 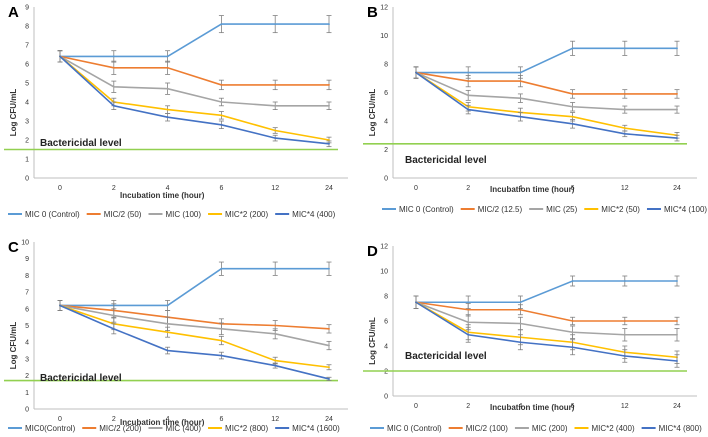 What do you see at coordinates (685, 209) in the screenshot?
I see `legend-entry: MIC*4 (100)` at bounding box center [685, 209].